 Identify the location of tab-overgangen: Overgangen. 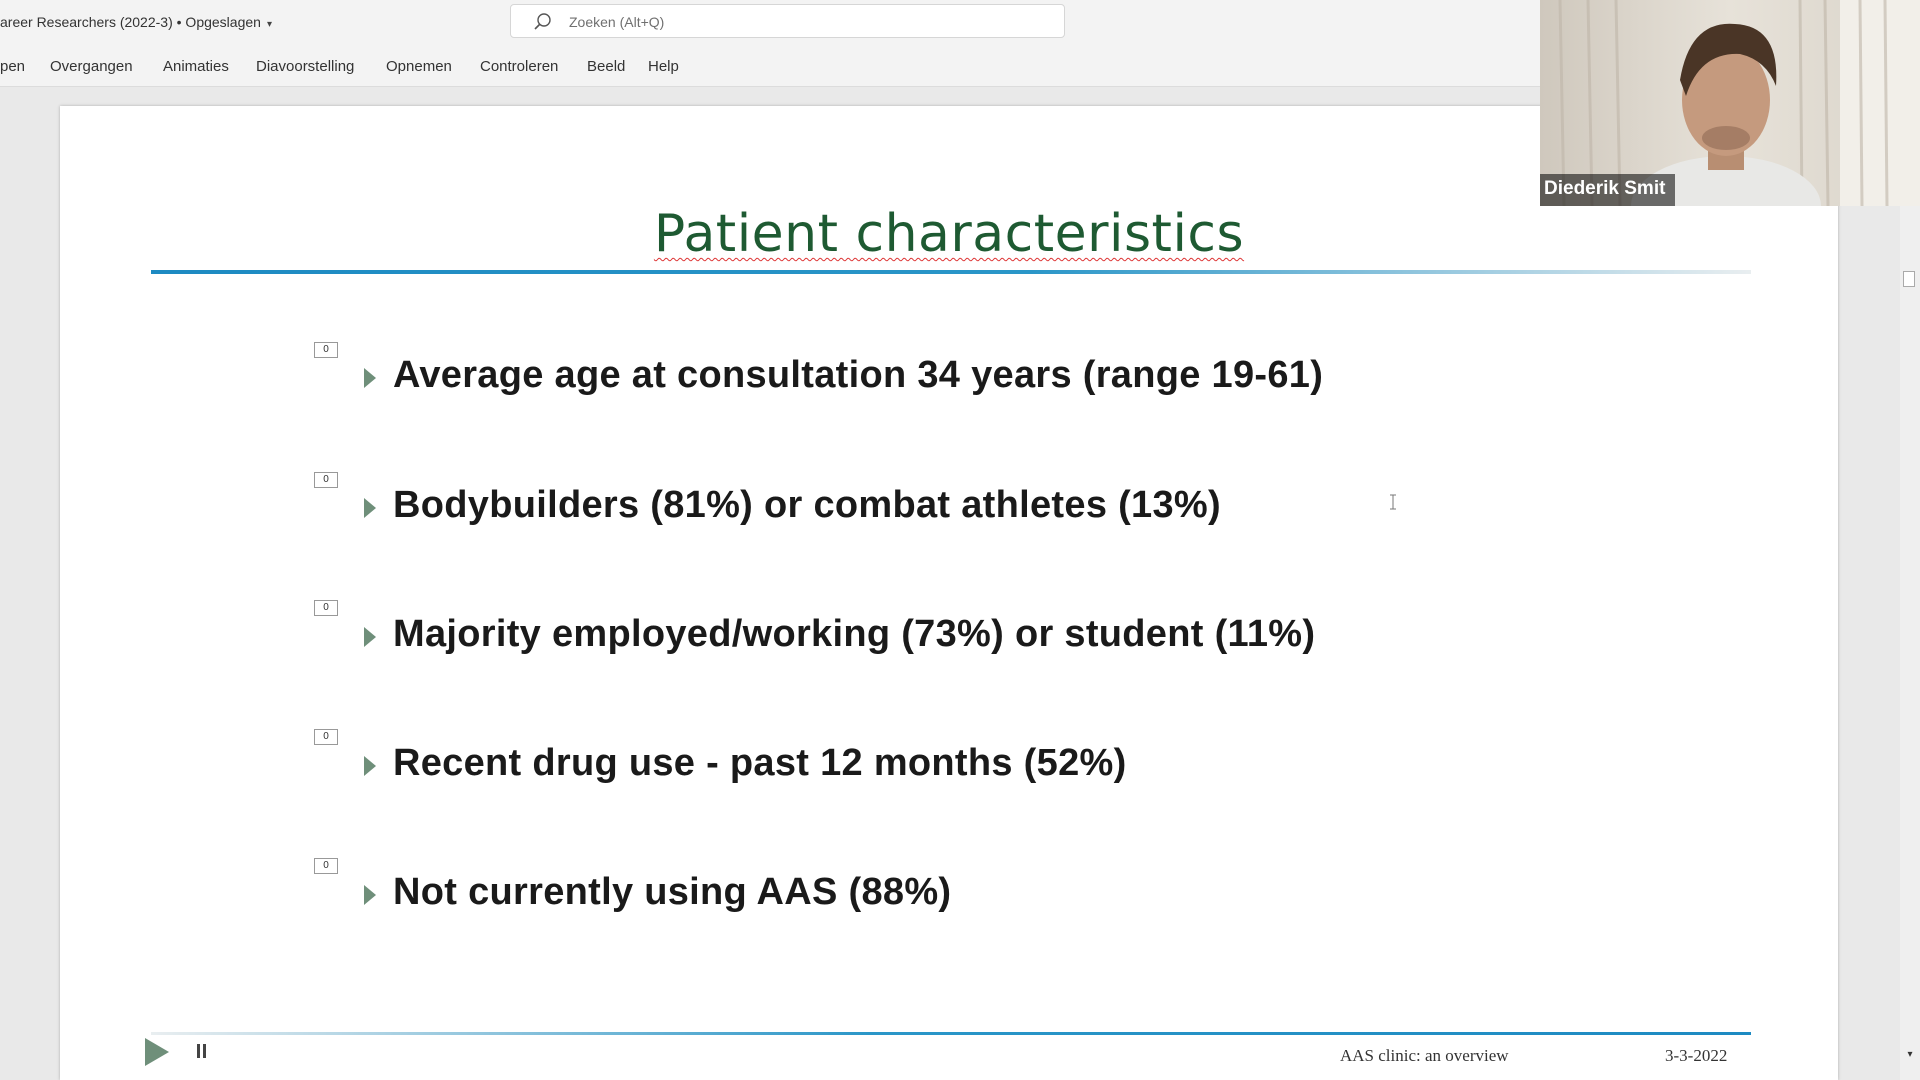
(91, 66).